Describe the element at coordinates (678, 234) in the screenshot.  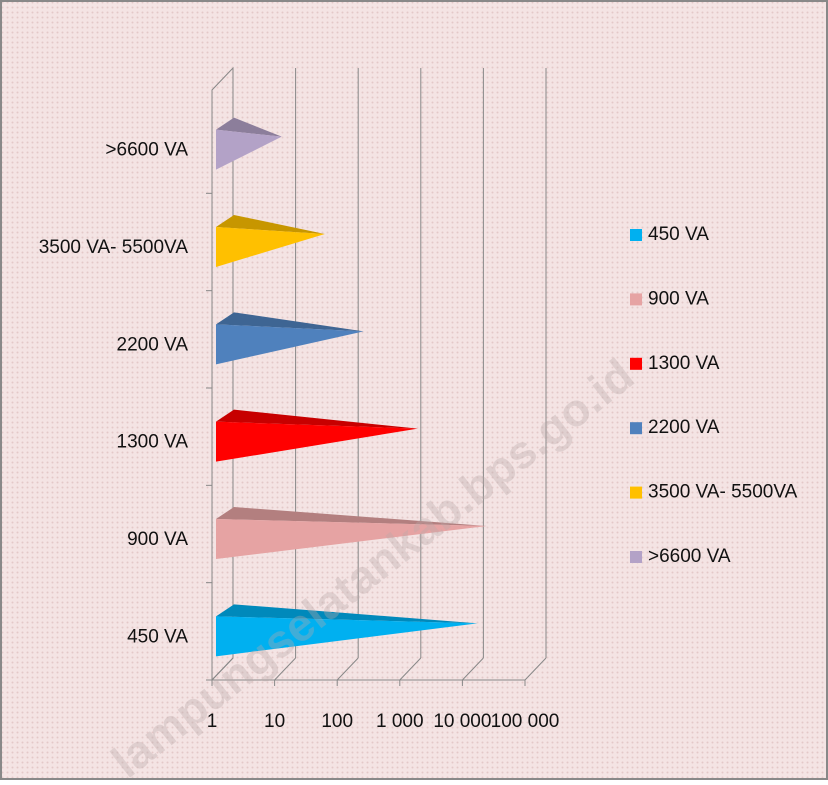
I see `legend-label: 450 VA` at that location.